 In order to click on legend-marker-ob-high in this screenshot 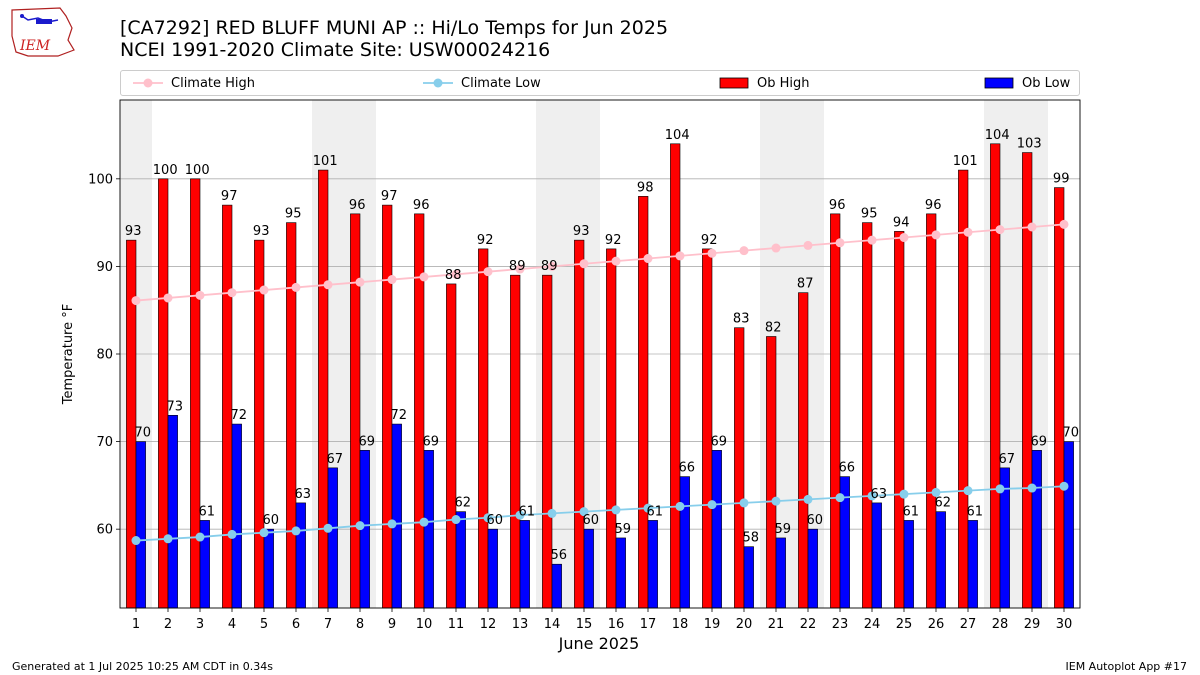, I will do `click(734, 83)`.